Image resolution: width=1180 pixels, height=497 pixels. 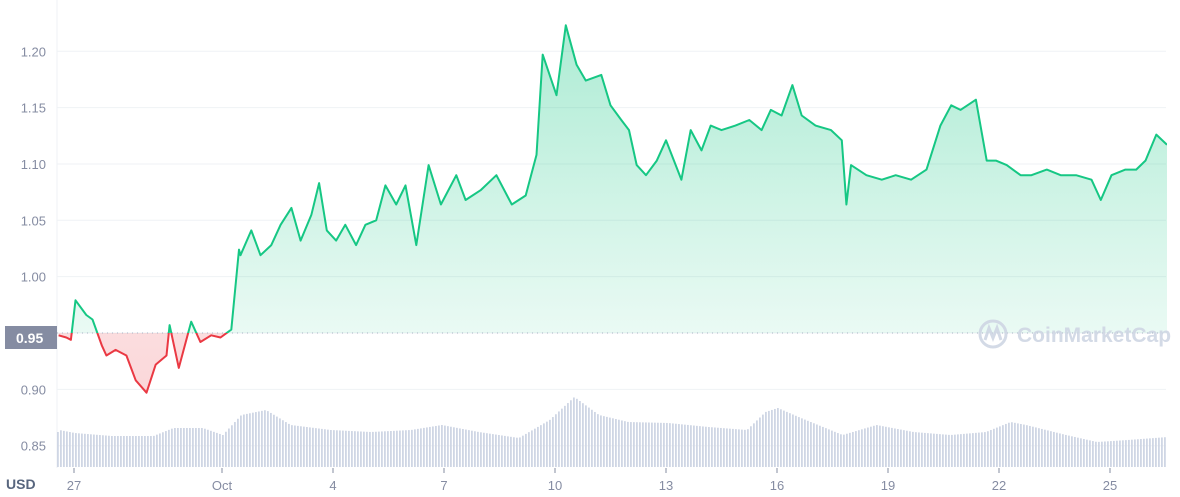 What do you see at coordinates (222, 485) in the screenshot?
I see `x-tick-label: Oct` at bounding box center [222, 485].